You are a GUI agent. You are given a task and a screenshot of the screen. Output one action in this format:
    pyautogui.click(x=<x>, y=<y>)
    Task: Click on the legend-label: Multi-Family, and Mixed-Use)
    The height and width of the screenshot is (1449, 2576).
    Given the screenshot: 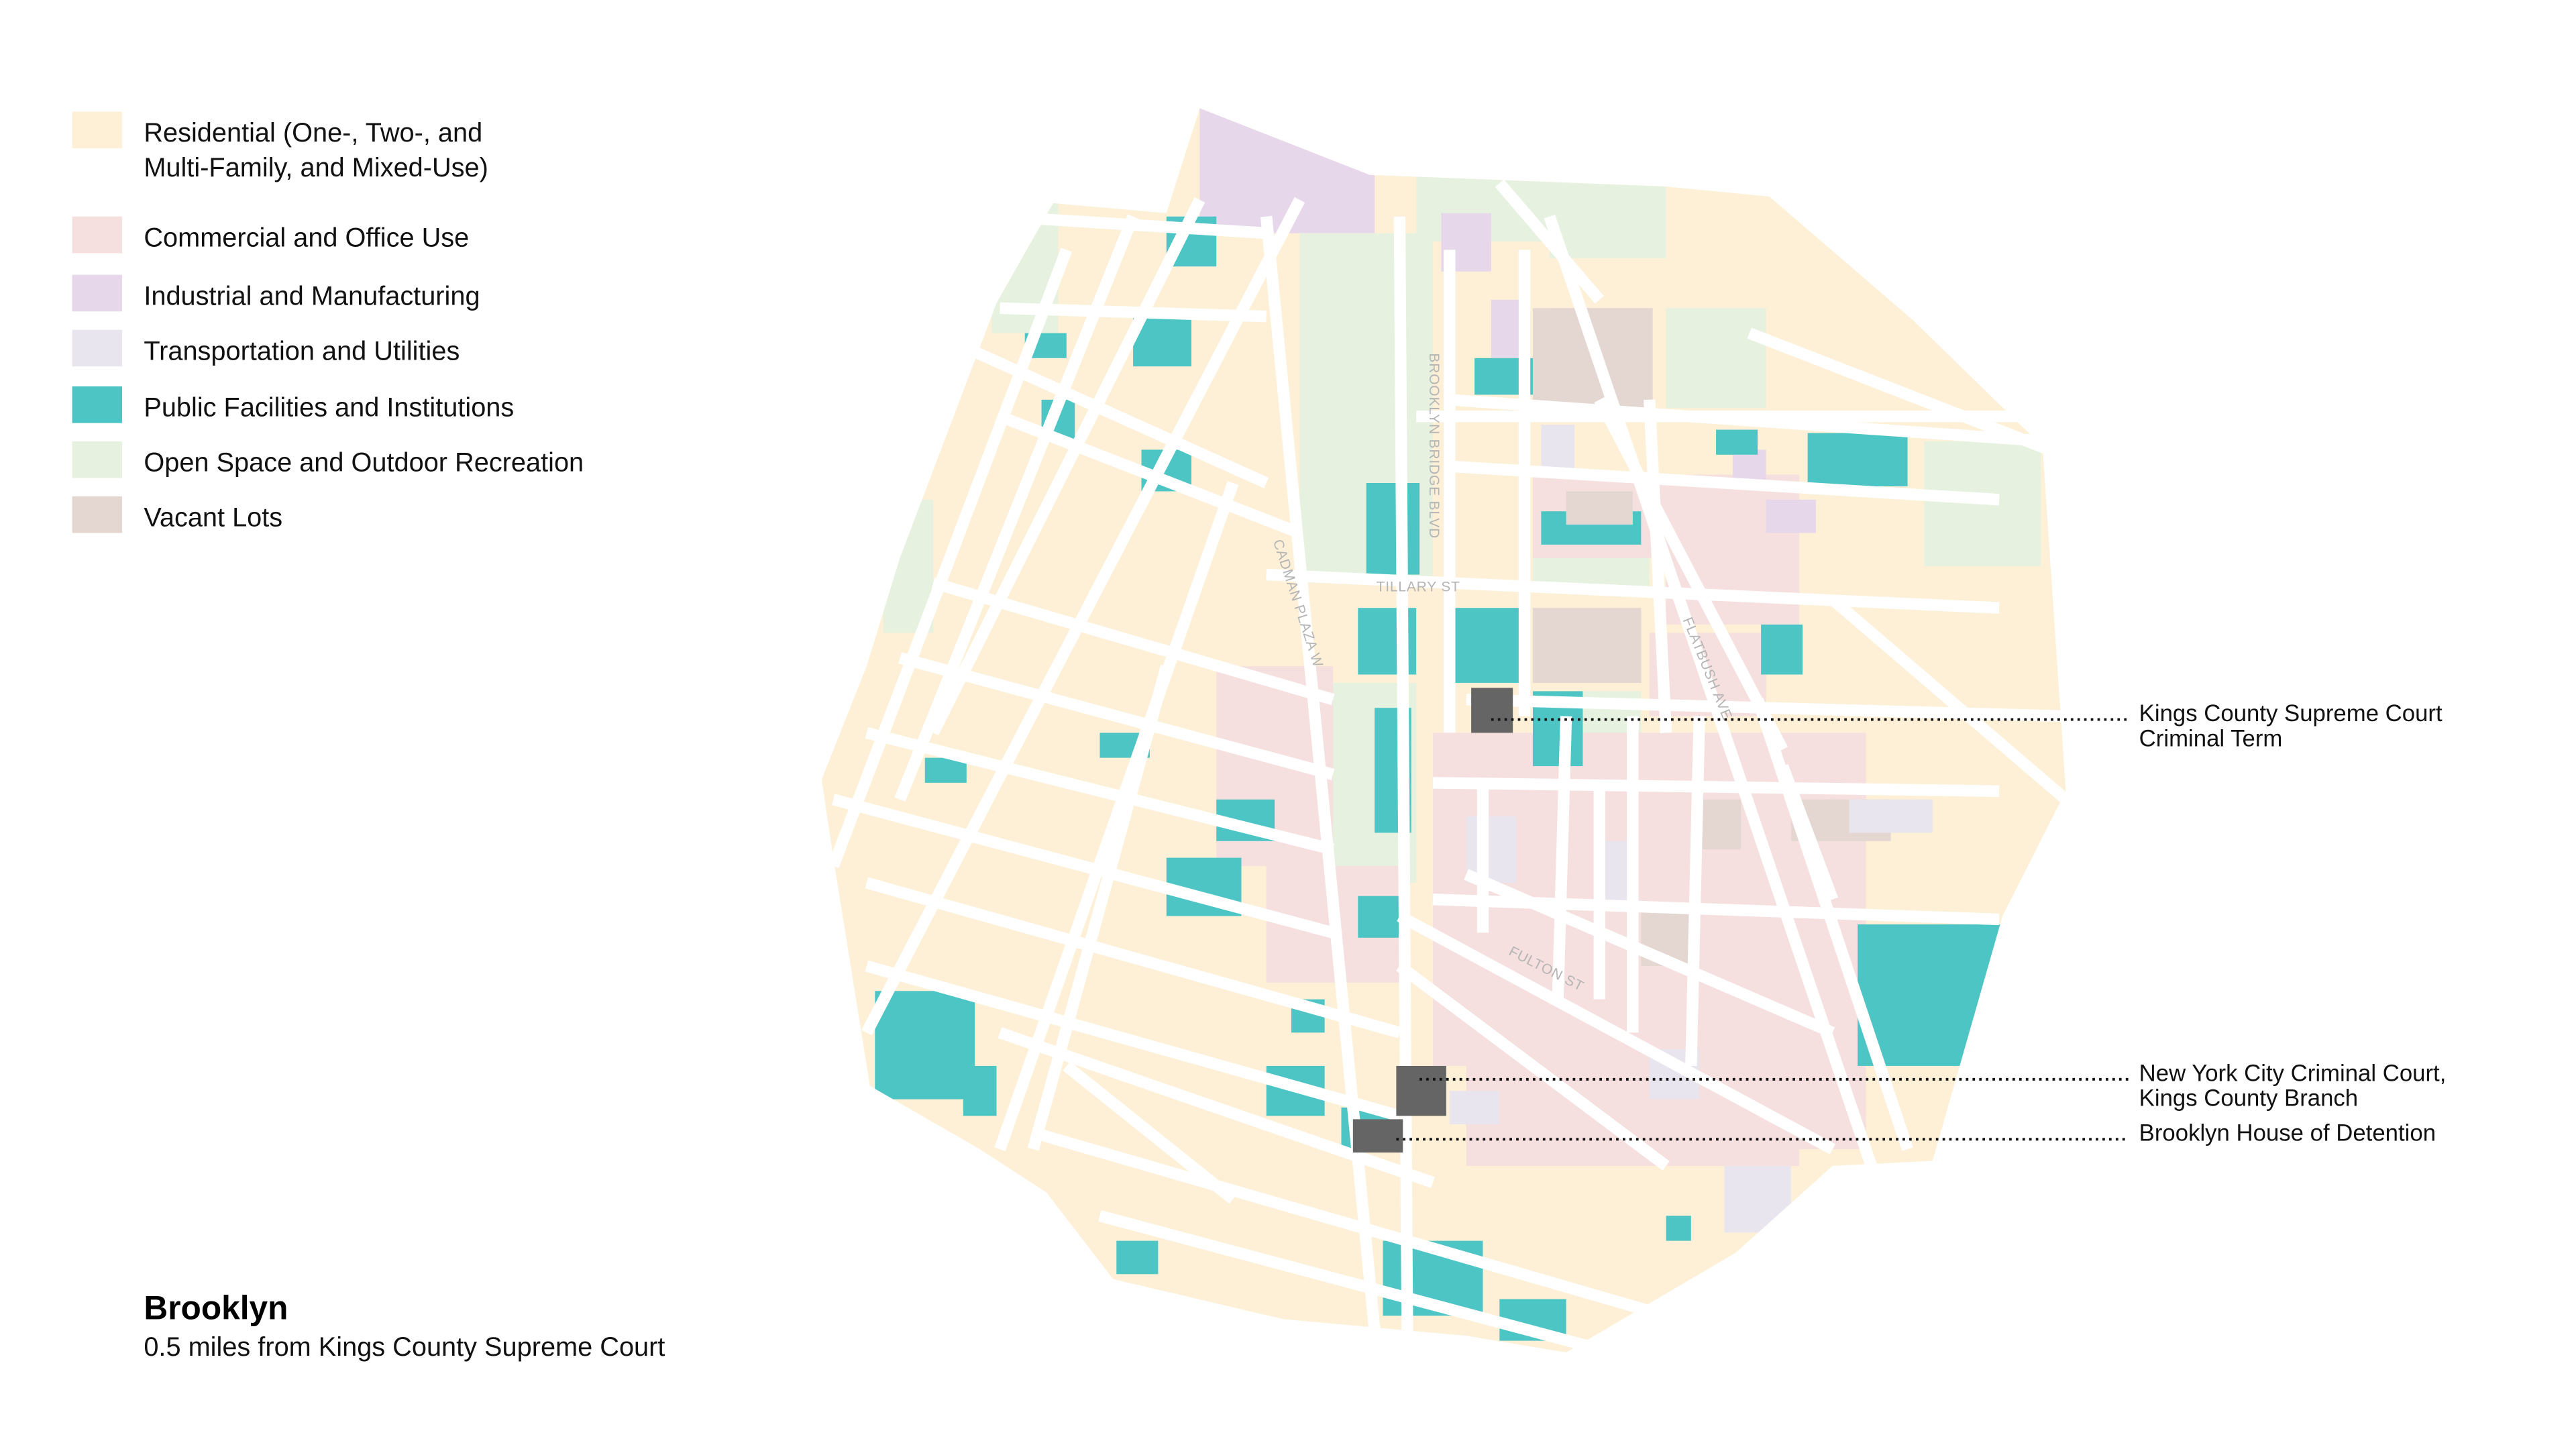 What is the action you would take?
    pyautogui.click(x=316, y=167)
    